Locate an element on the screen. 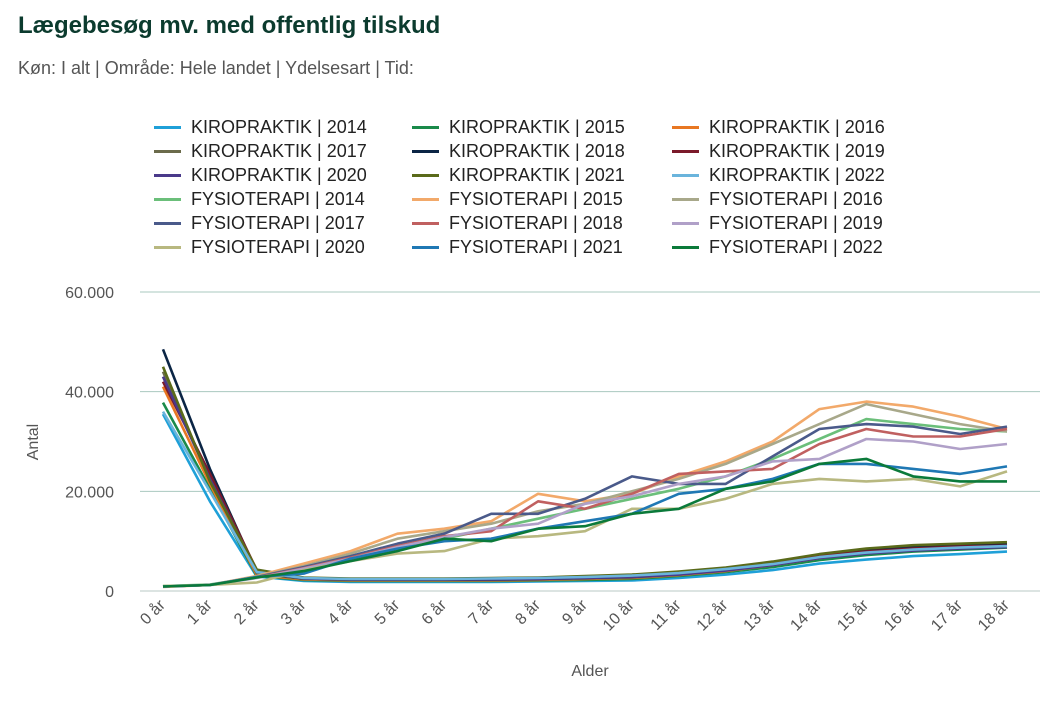 The image size is (1056, 704). legend-item: KIROPRAKTIK | 2022 is located at coordinates (802, 175).